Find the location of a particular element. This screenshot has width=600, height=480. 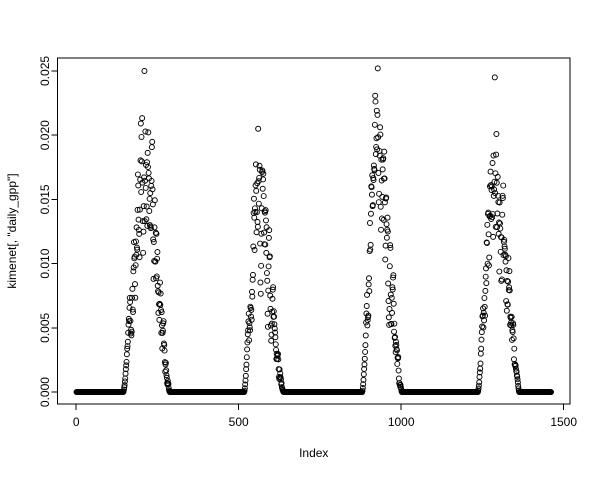

x-axis-title: Index is located at coordinates (313, 453).